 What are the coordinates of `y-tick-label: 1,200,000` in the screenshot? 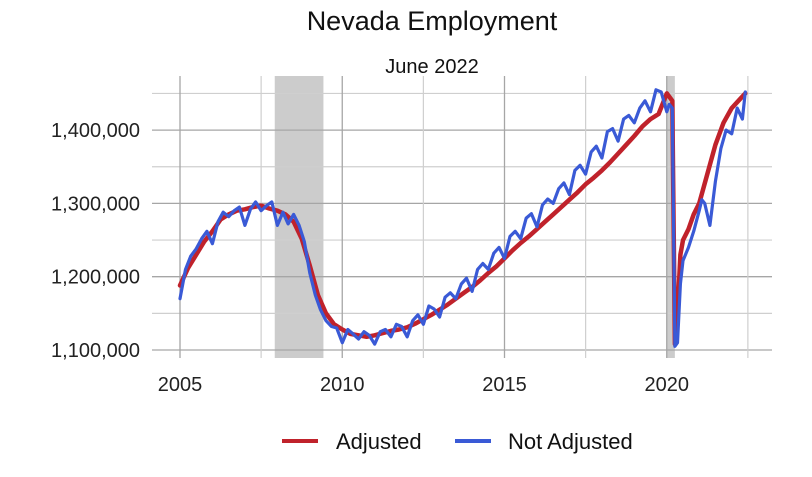 It's located at (95, 278).